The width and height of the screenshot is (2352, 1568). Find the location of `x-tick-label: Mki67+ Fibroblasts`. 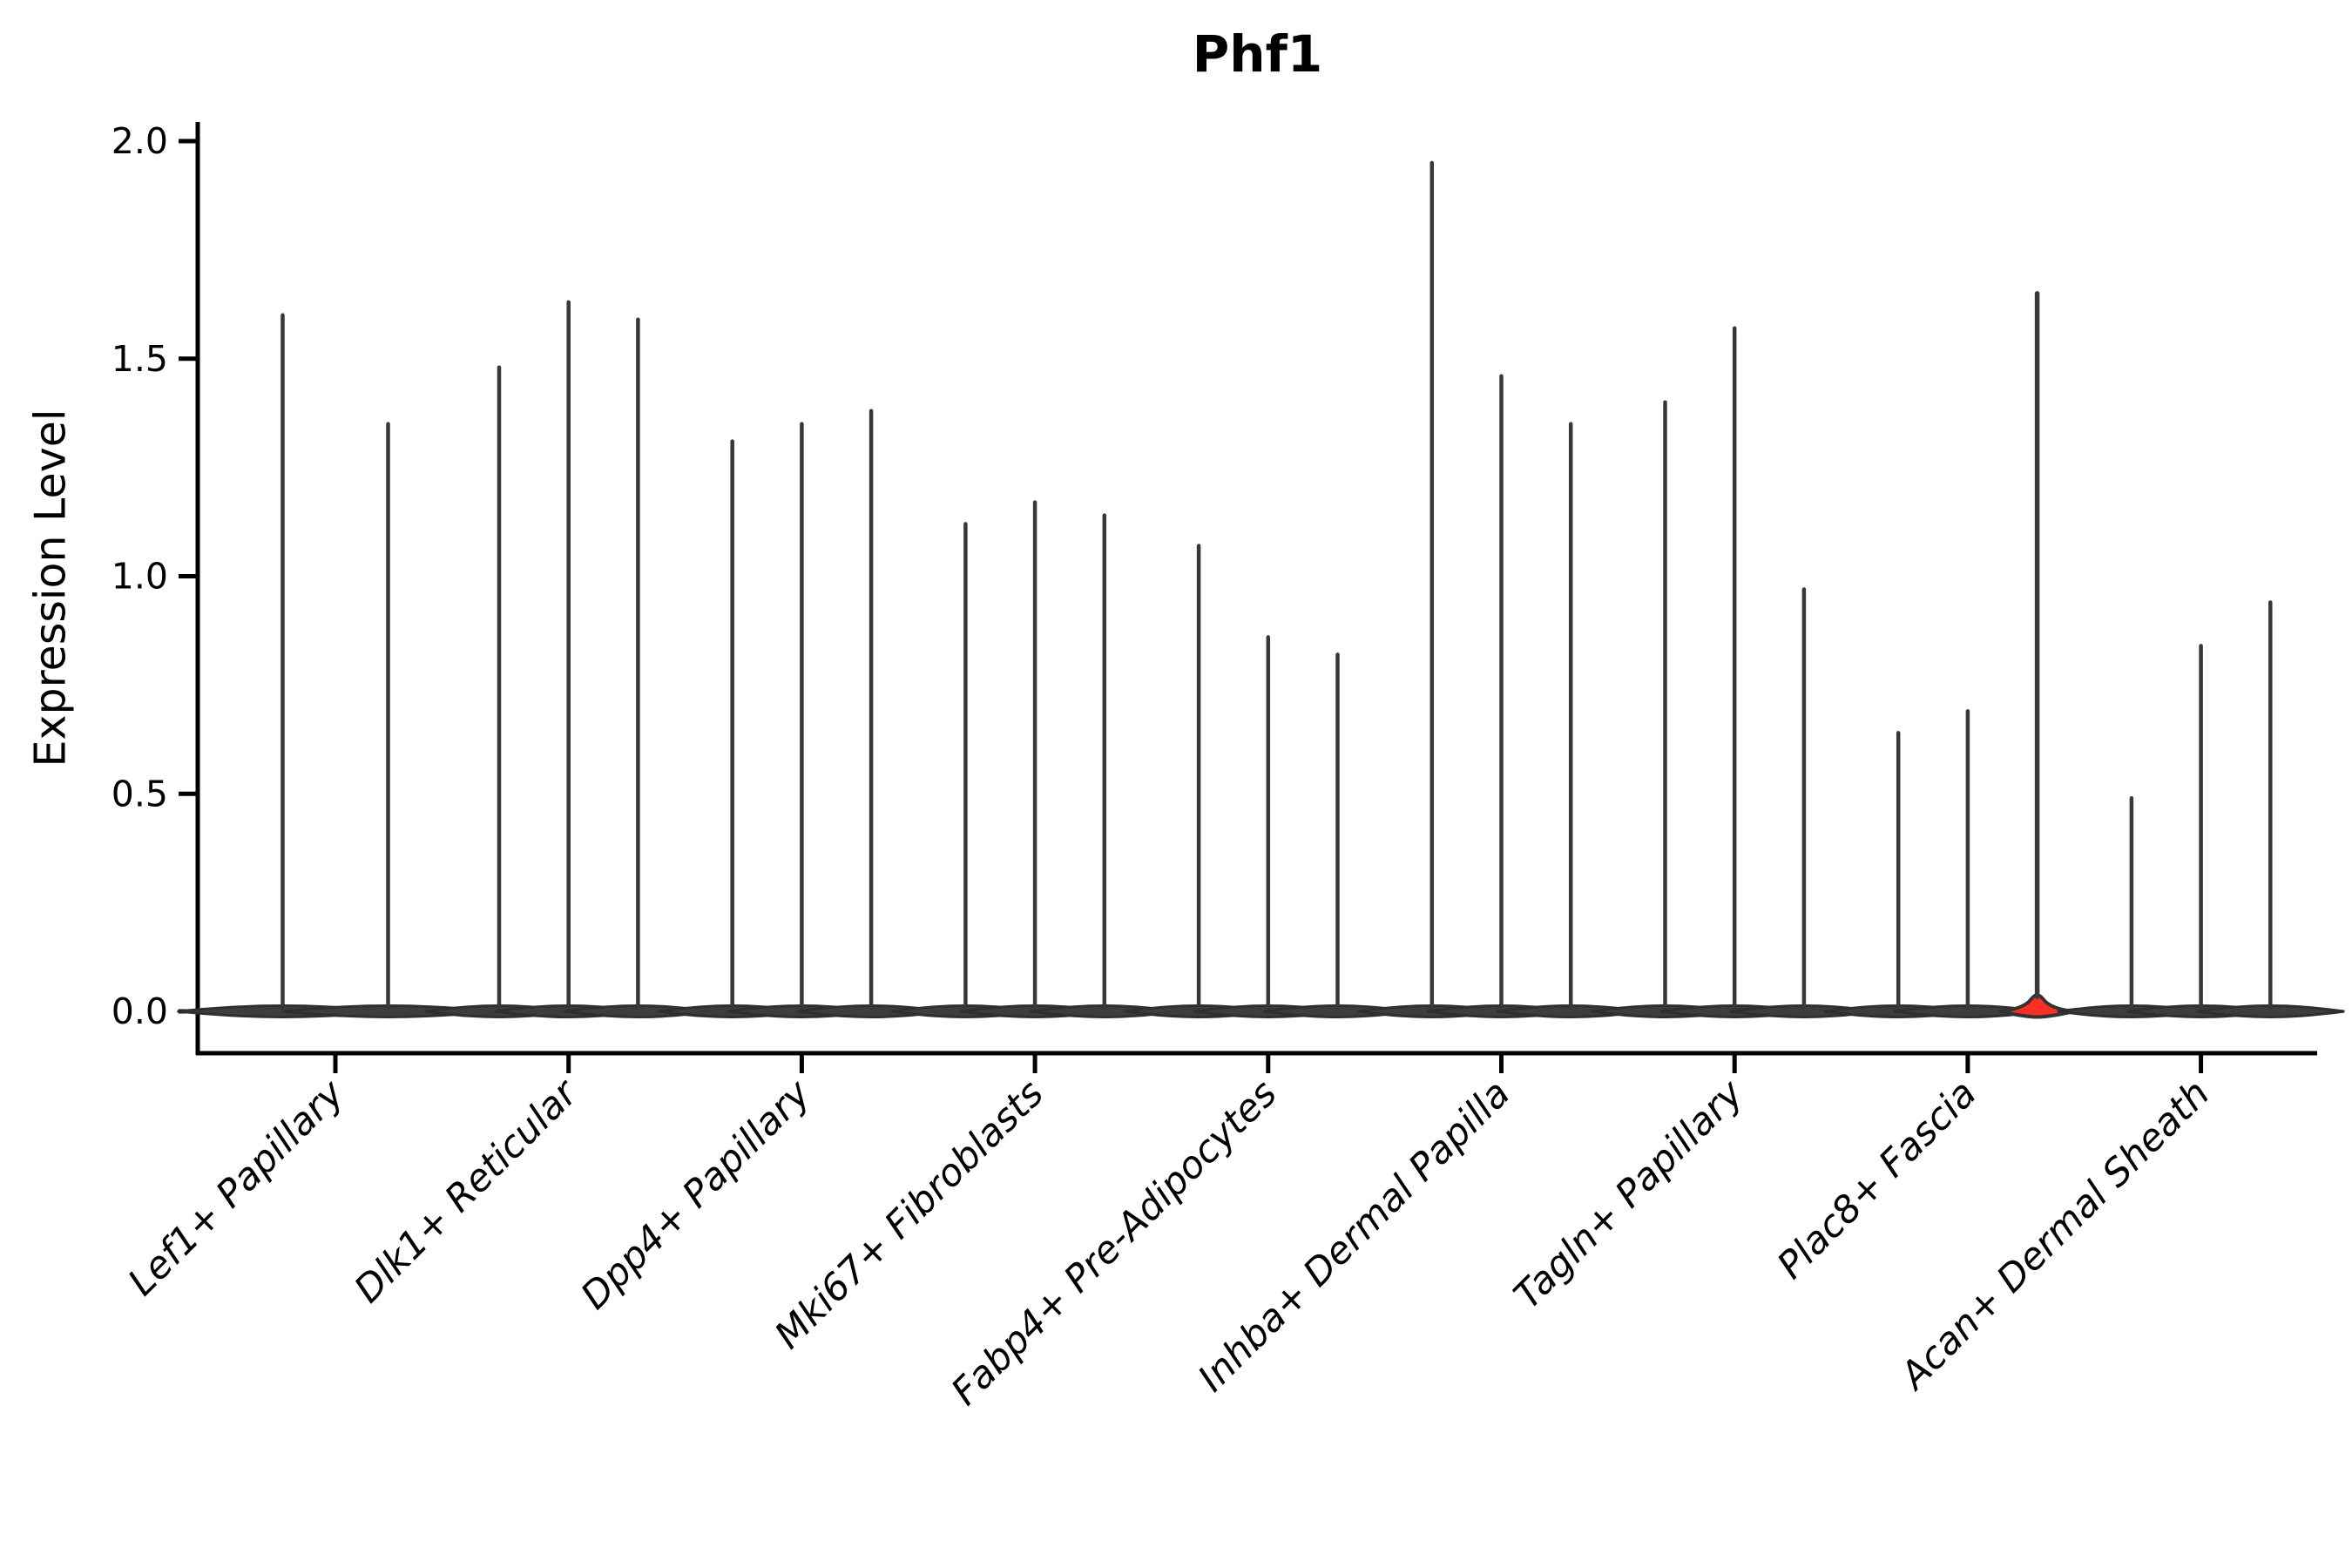

x-tick-label: Mki67+ Fibroblasts is located at coordinates (909, 1214).